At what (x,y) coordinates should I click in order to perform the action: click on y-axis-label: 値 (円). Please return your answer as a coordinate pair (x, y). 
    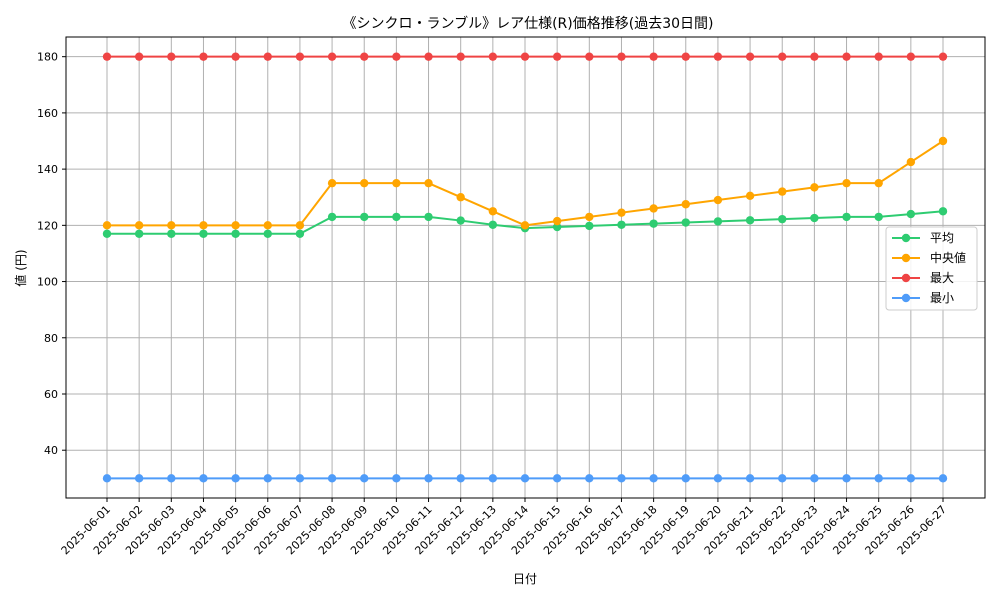
    Looking at the image, I should click on (20, 267).